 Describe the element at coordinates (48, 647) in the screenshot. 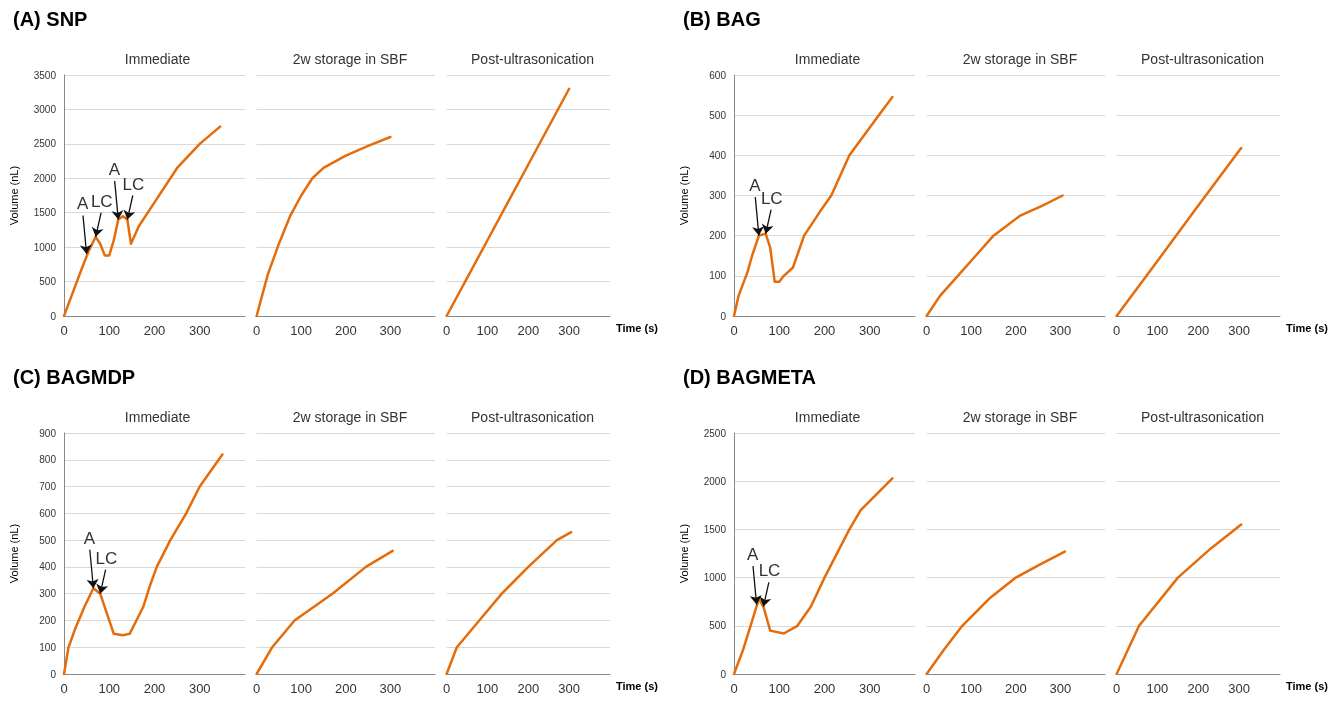

I see `y-tick-label: 100` at that location.